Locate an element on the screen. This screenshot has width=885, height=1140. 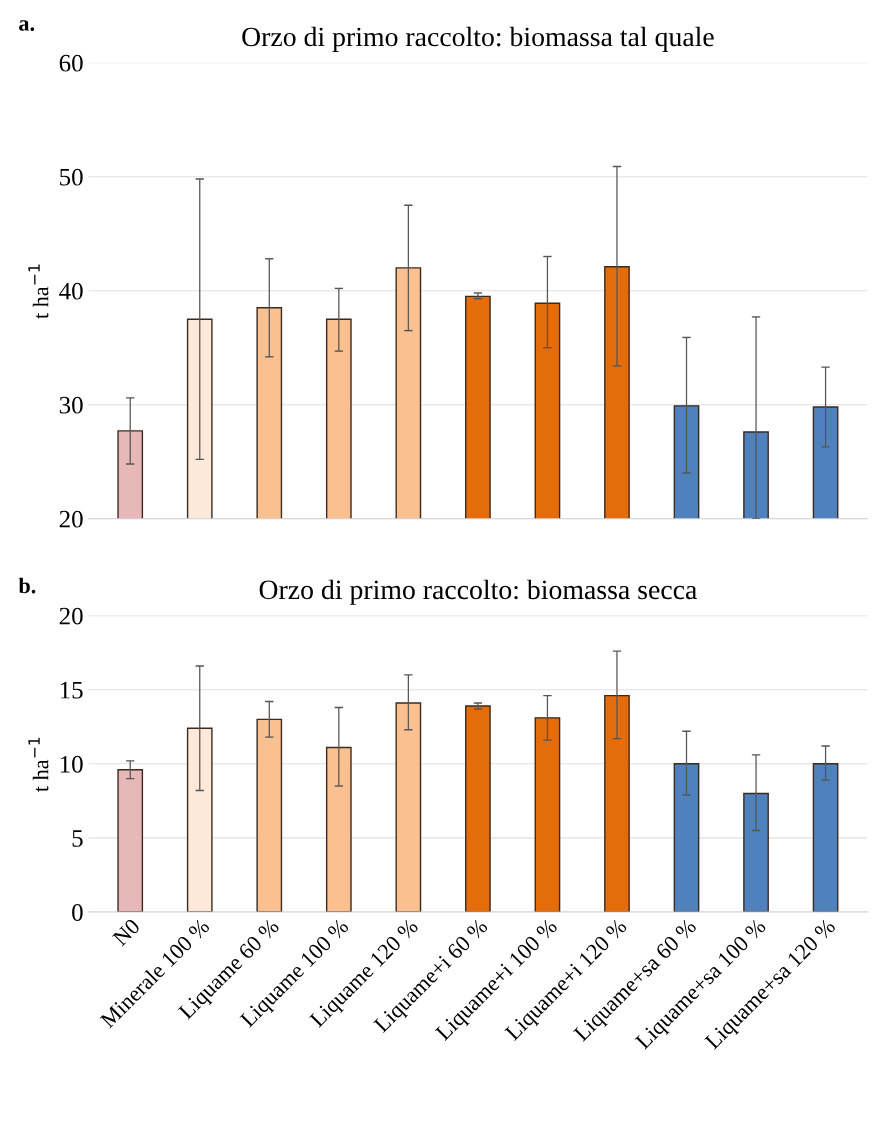
y-tick-label: 60 is located at coordinates (71, 63).